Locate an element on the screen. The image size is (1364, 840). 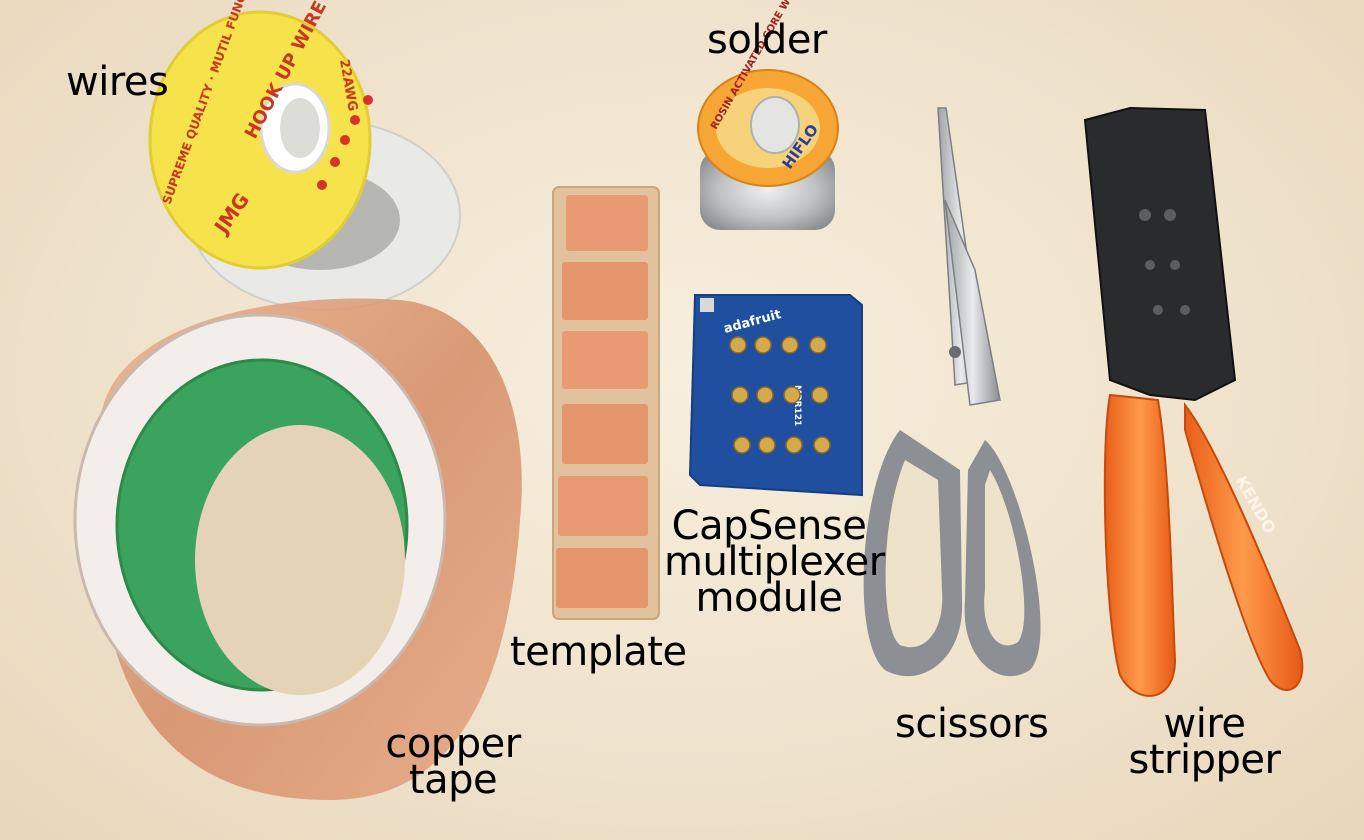
capsense-label-line1: CapSense is located at coordinates (769, 526).